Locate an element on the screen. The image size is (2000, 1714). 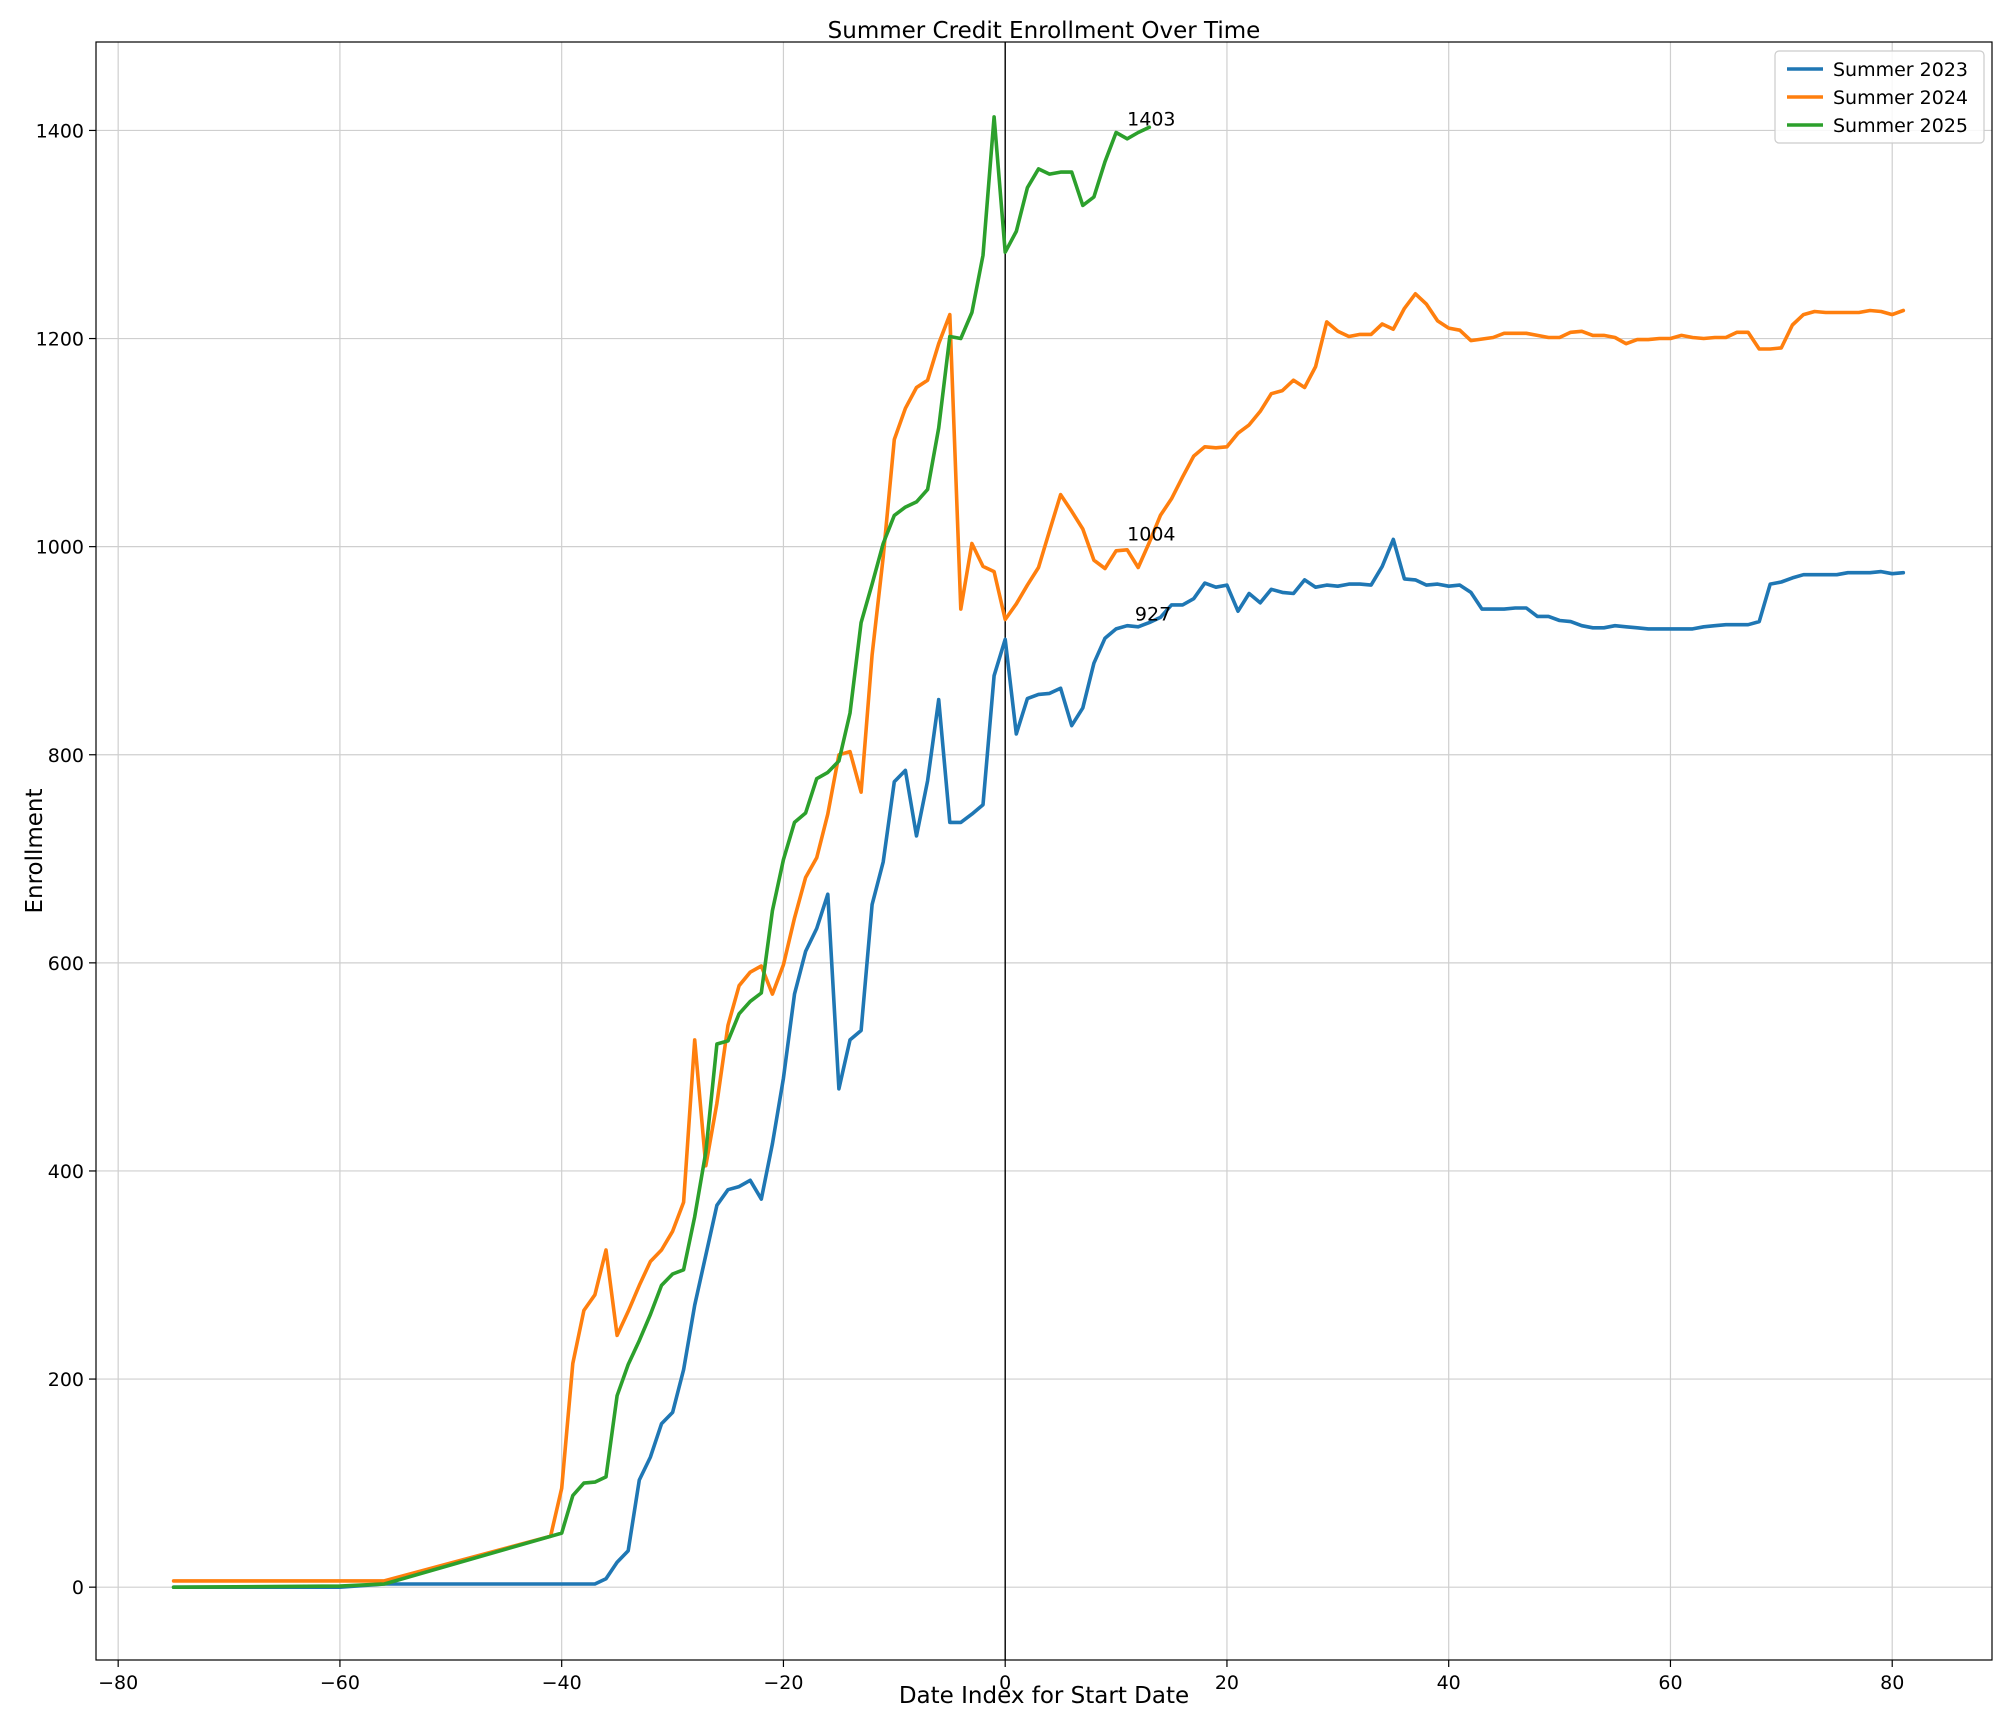
x-ticks: −80 −60 −40 −20 0 20 40 60 80 is located at coordinates (1001, 1677).